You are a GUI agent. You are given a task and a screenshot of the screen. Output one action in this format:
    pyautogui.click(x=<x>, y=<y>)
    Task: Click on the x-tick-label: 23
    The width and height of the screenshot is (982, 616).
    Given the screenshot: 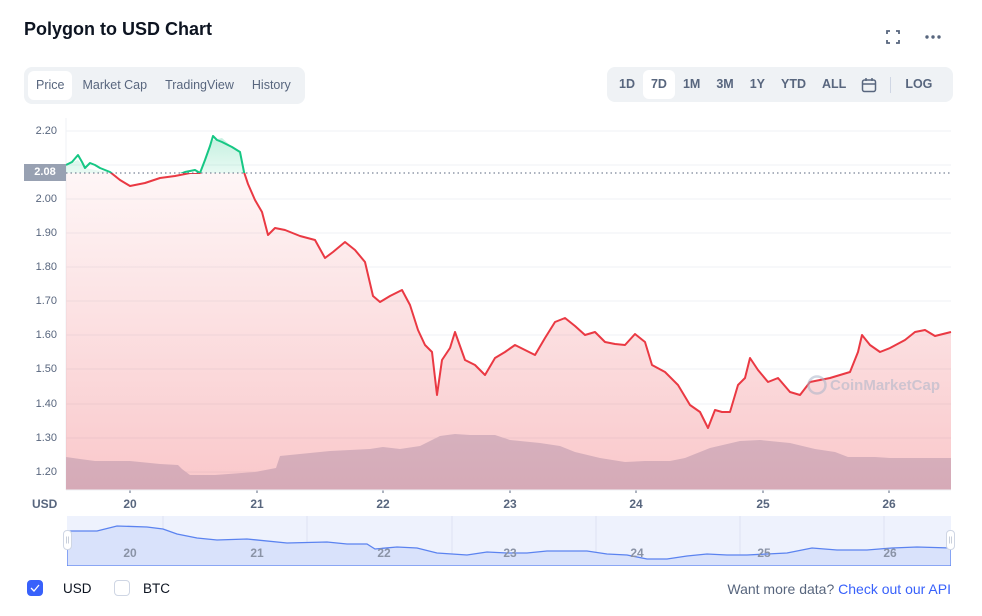 What is the action you would take?
    pyautogui.click(x=510, y=504)
    